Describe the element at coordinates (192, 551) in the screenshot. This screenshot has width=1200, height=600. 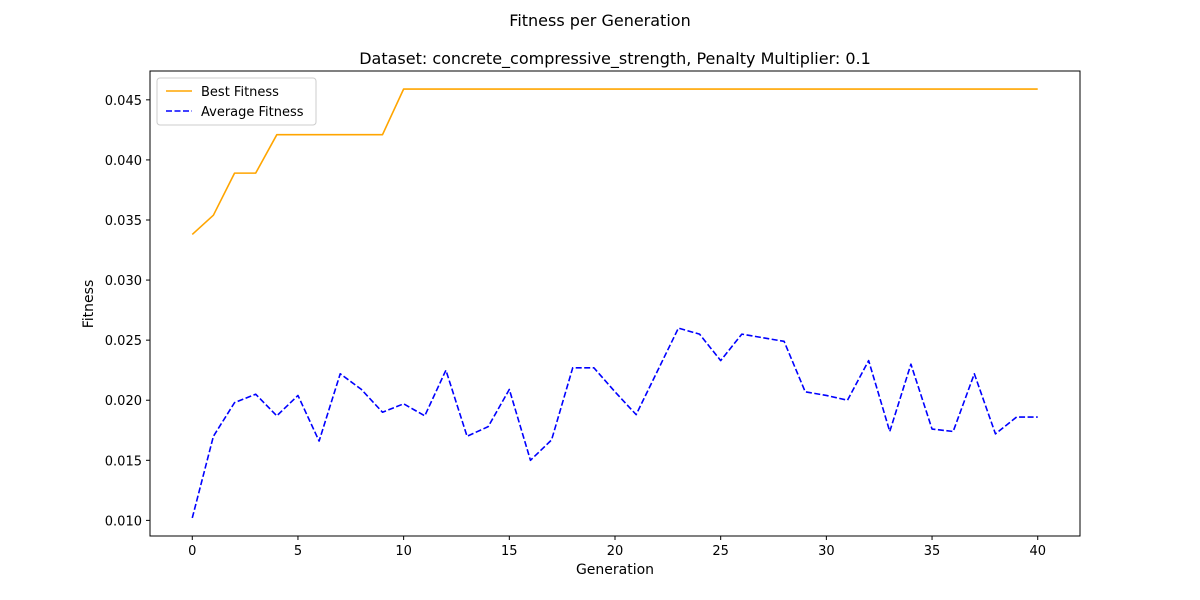
I see `x-tick-label: 0` at that location.